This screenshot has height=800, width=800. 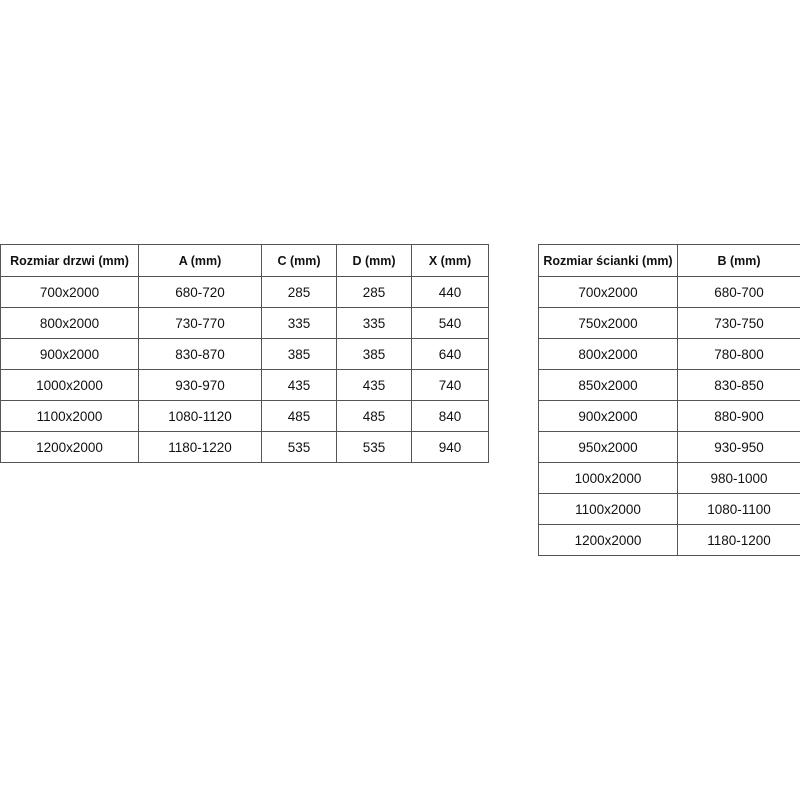 I want to click on table-cell: 1080-1100, so click(x=738, y=509).